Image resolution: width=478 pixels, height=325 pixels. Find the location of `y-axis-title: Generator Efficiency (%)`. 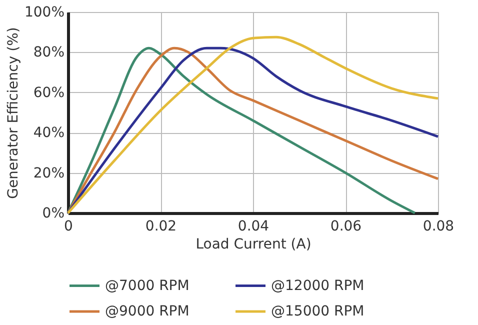

y-axis-title: Generator Efficiency (%) is located at coordinates (13, 113).